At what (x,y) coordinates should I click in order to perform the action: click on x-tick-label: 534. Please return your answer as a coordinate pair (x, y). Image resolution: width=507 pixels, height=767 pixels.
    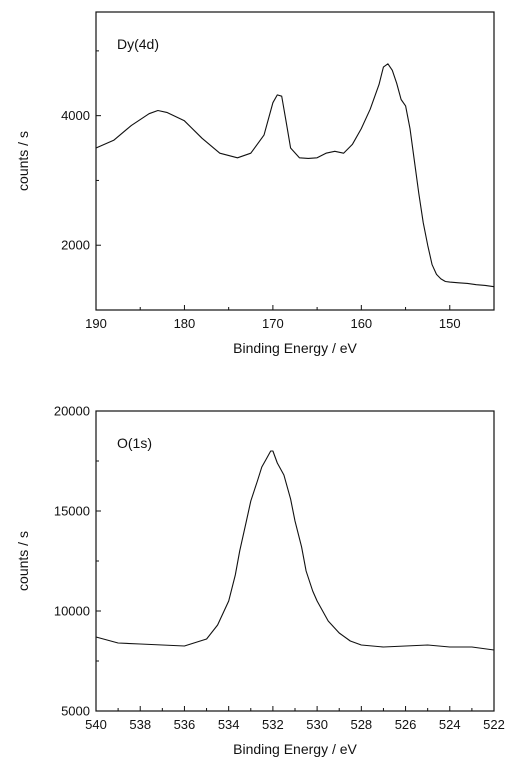
    Looking at the image, I should click on (229, 724).